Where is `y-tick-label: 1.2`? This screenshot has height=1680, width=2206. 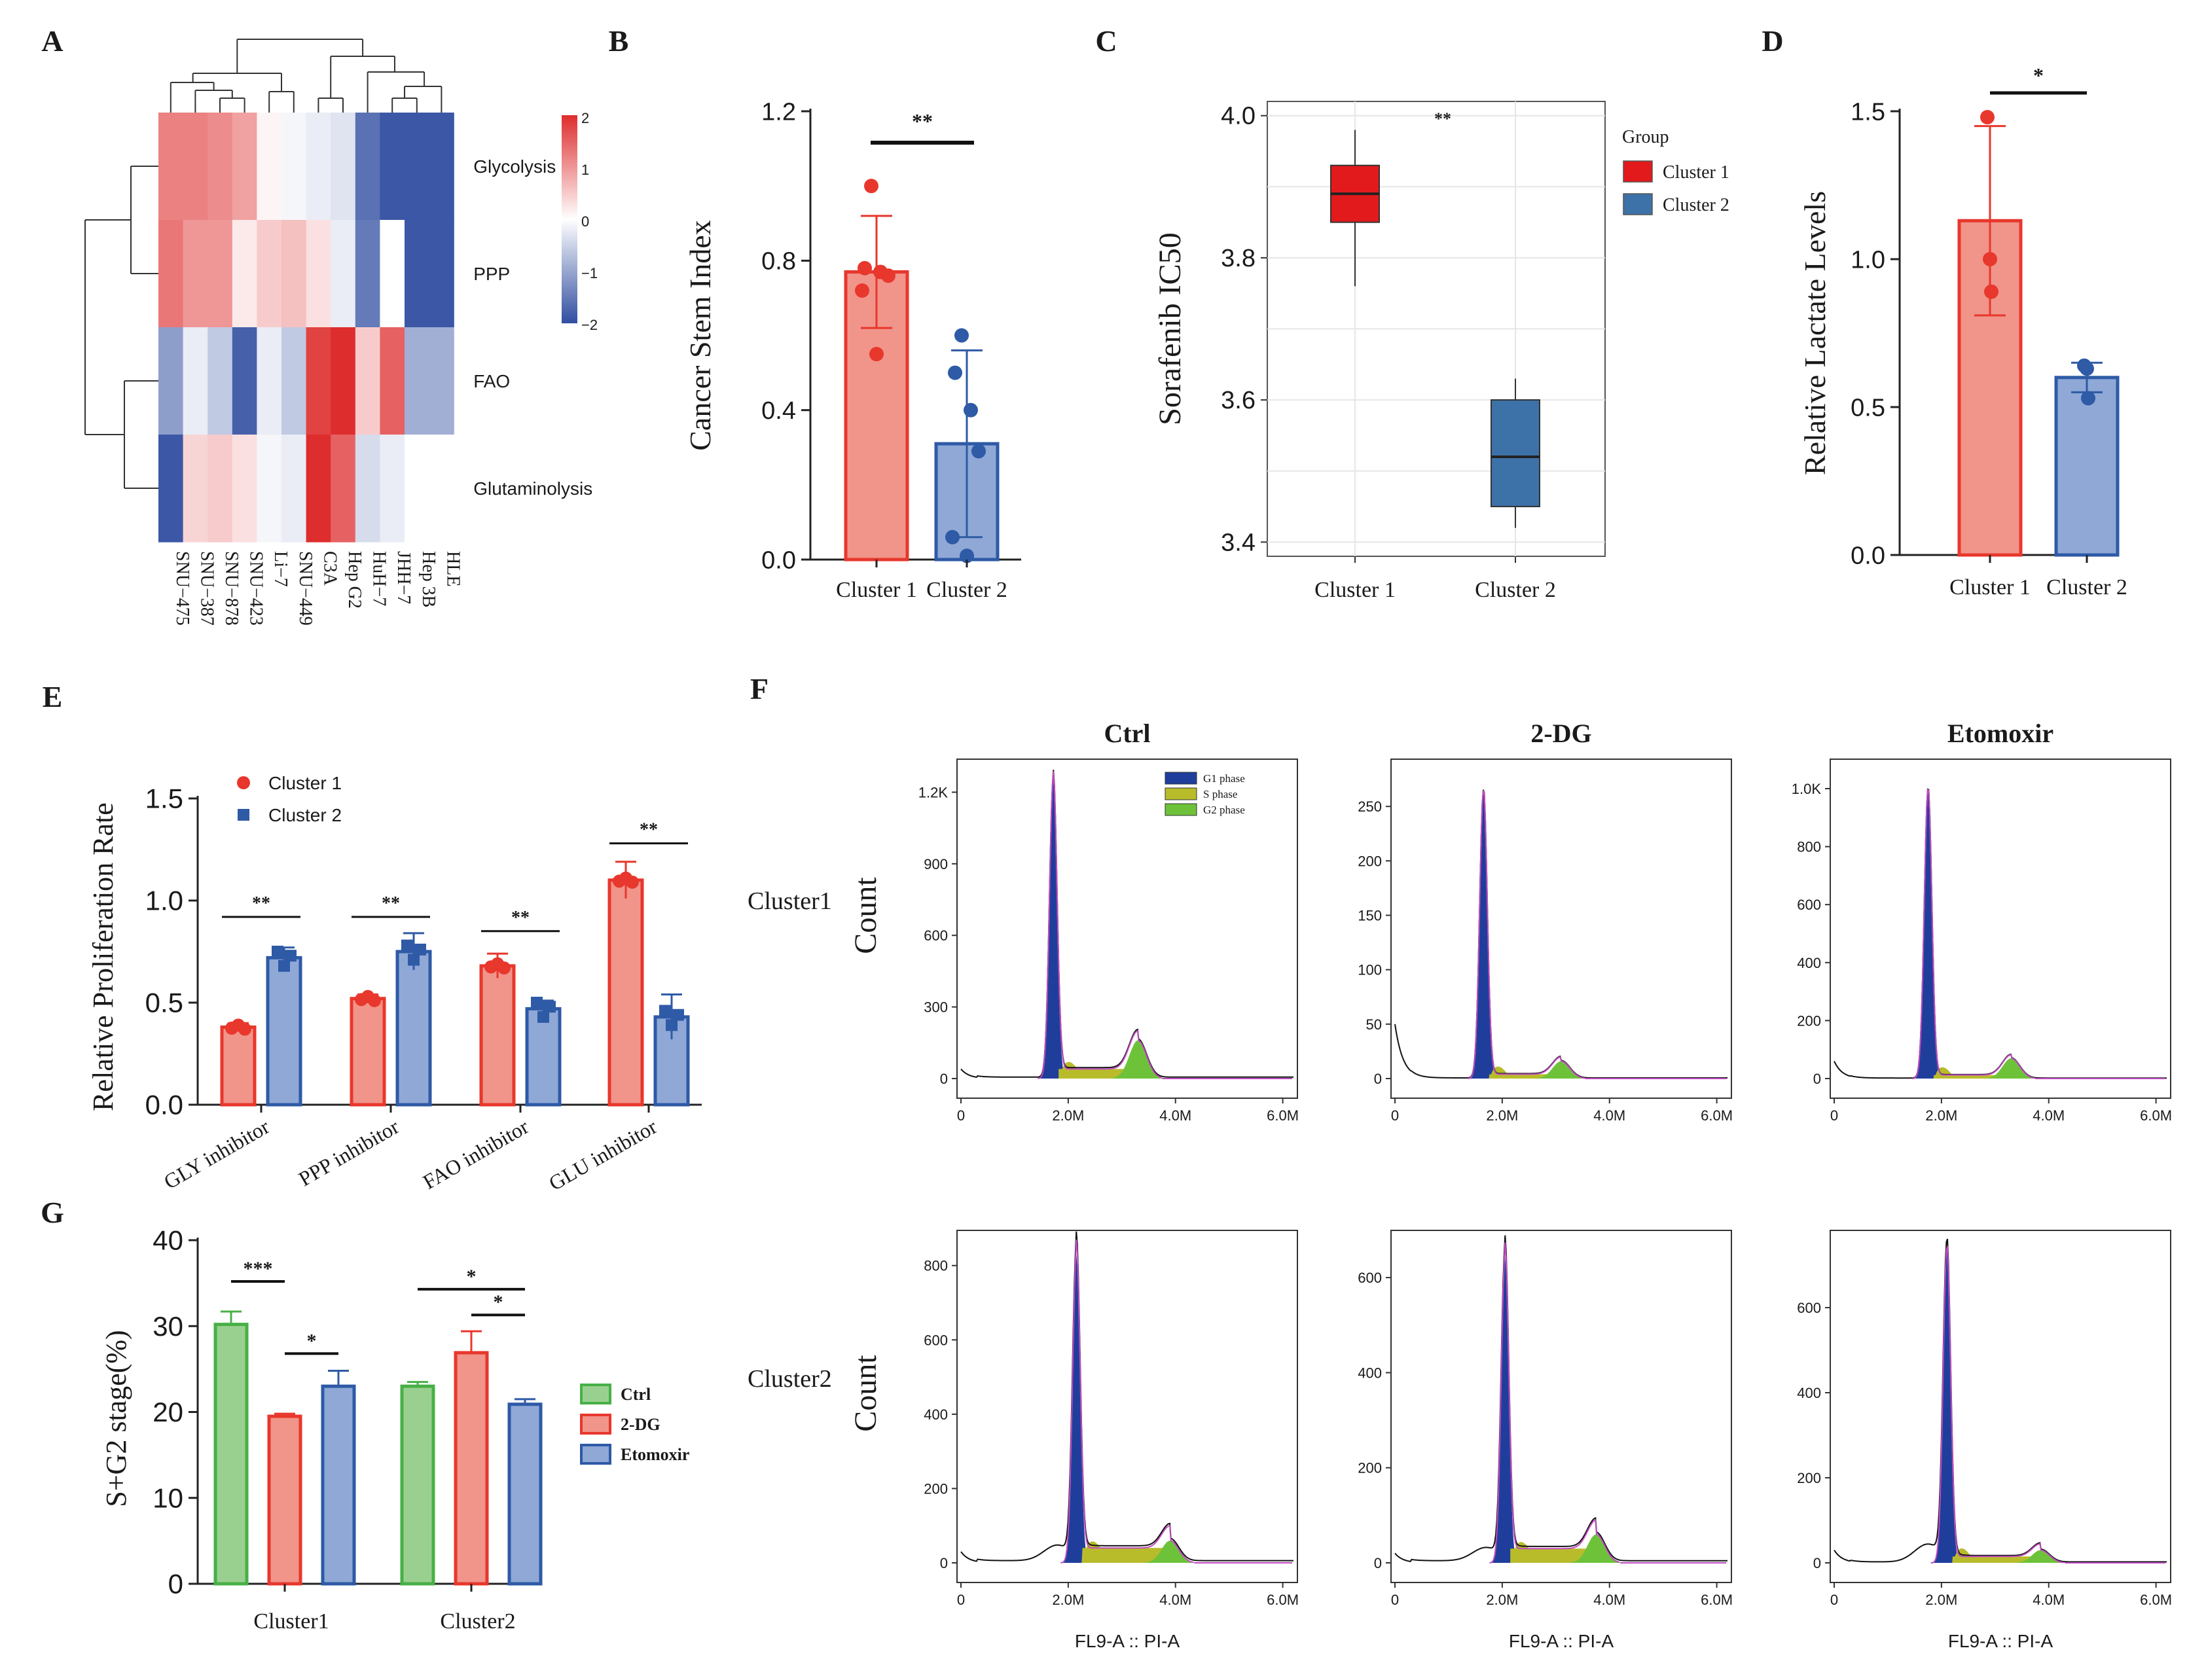 y-tick-label: 1.2 is located at coordinates (778, 112).